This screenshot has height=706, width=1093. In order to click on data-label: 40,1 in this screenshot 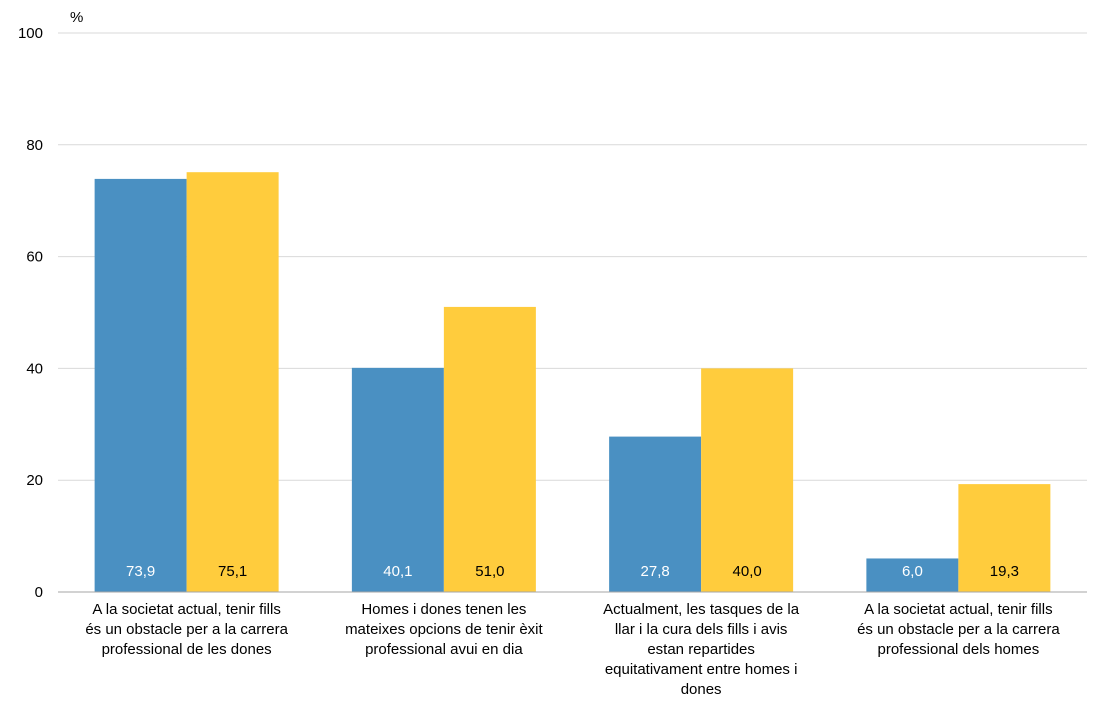, I will do `click(397, 571)`.